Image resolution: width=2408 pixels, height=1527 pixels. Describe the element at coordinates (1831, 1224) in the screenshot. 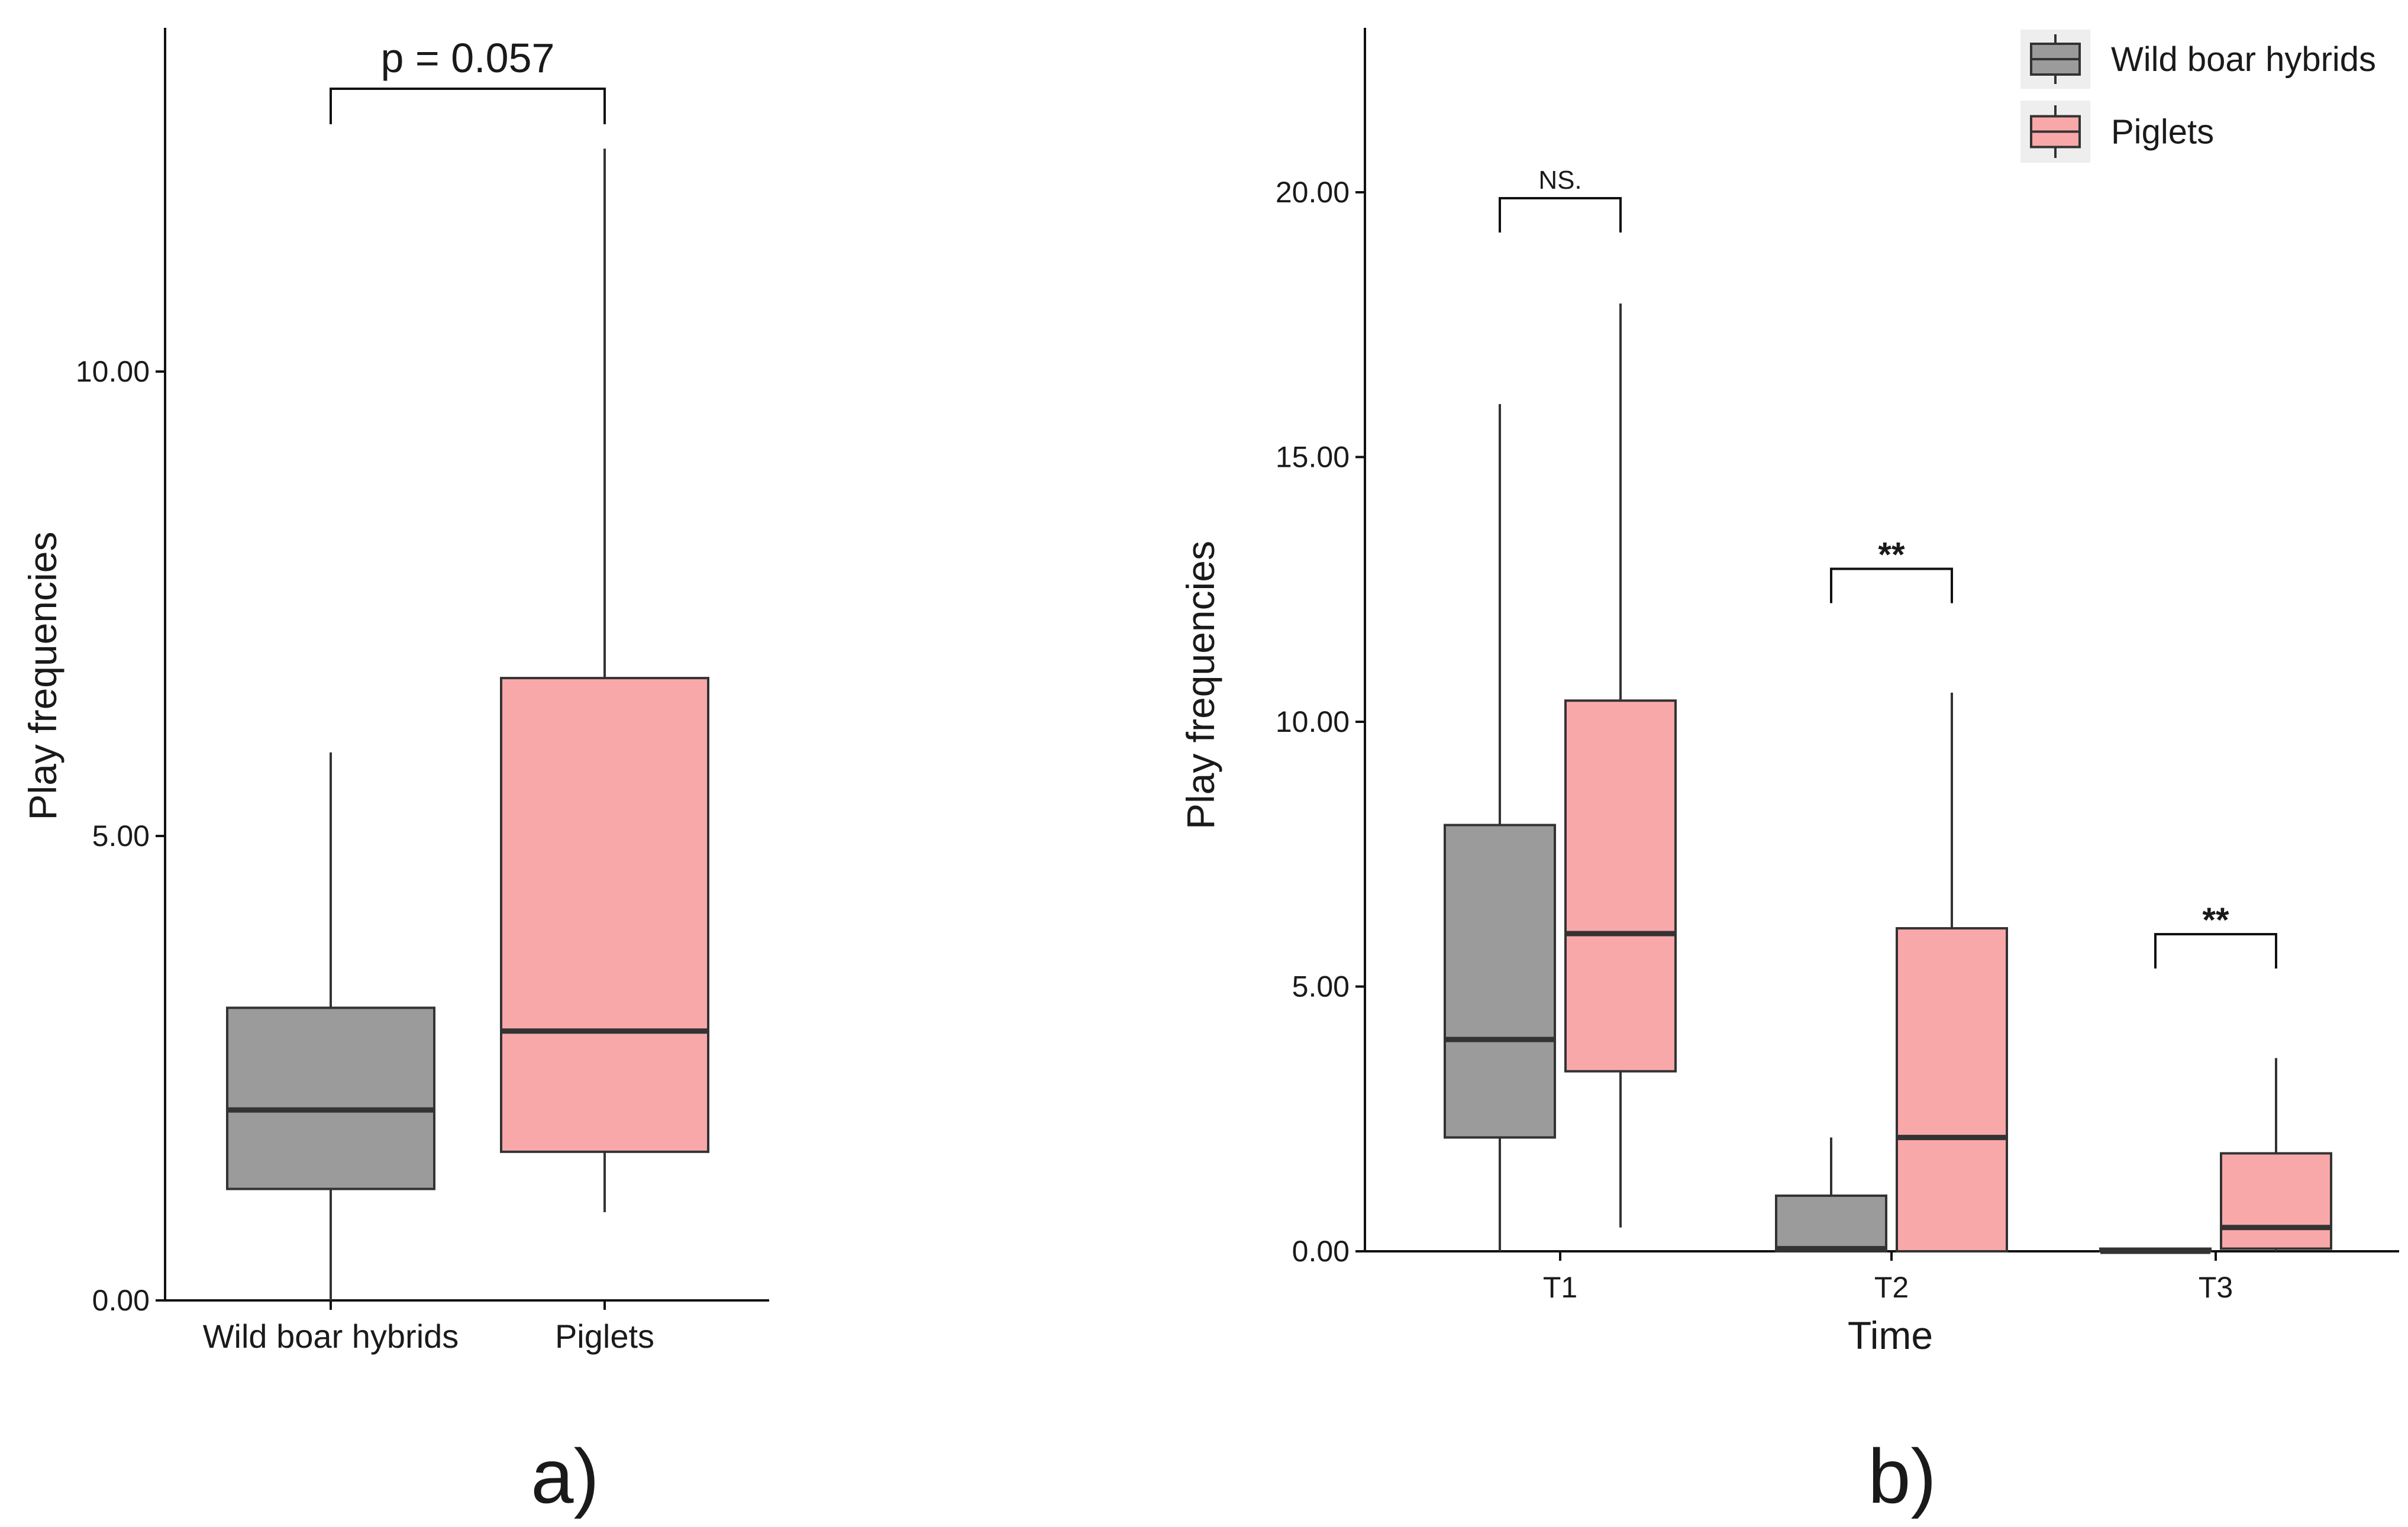

I see `box-wild-boar-hybrids-t2-box` at that location.